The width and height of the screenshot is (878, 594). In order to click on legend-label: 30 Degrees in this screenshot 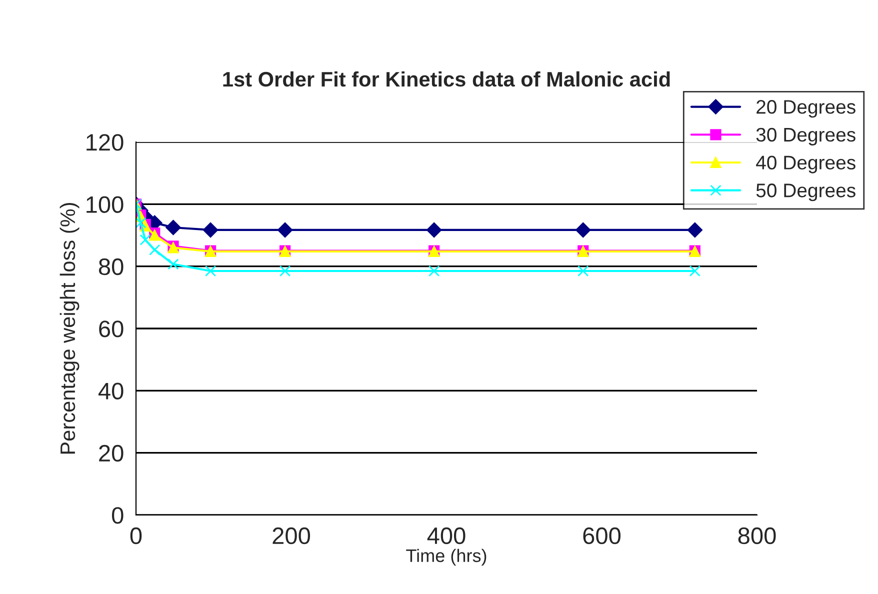, I will do `click(806, 137)`.